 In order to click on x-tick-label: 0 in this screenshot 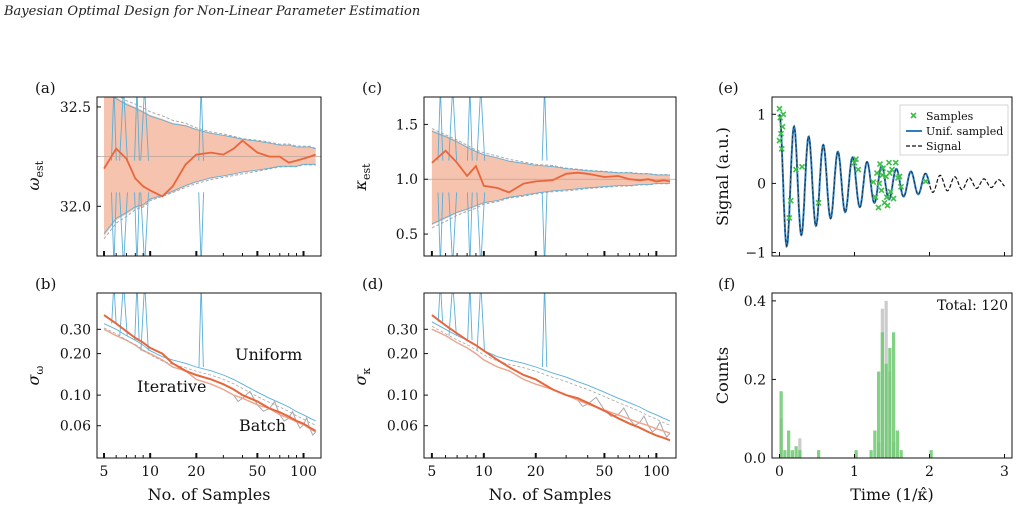, I will do `click(779, 472)`.